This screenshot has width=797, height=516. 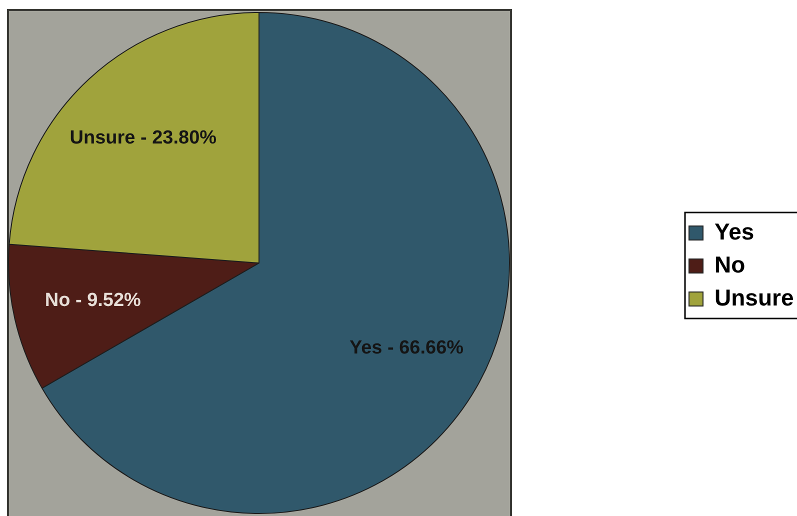 What do you see at coordinates (734, 231) in the screenshot?
I see `legend-label: Yes` at bounding box center [734, 231].